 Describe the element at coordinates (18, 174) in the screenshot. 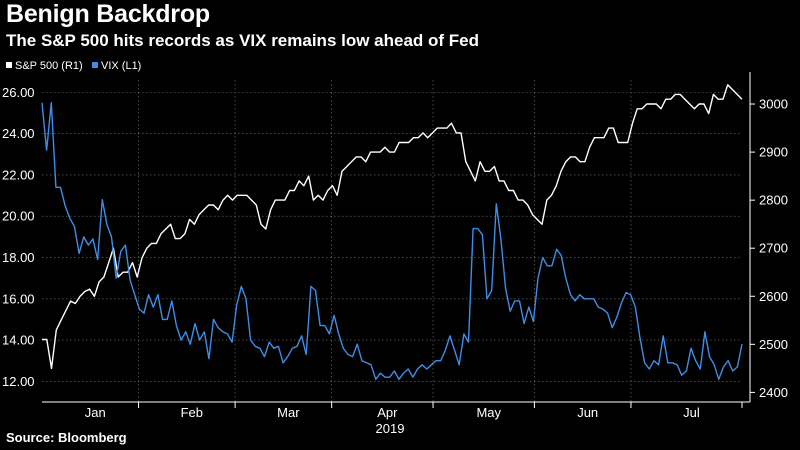

I see `left-tick-label: 22.00` at that location.